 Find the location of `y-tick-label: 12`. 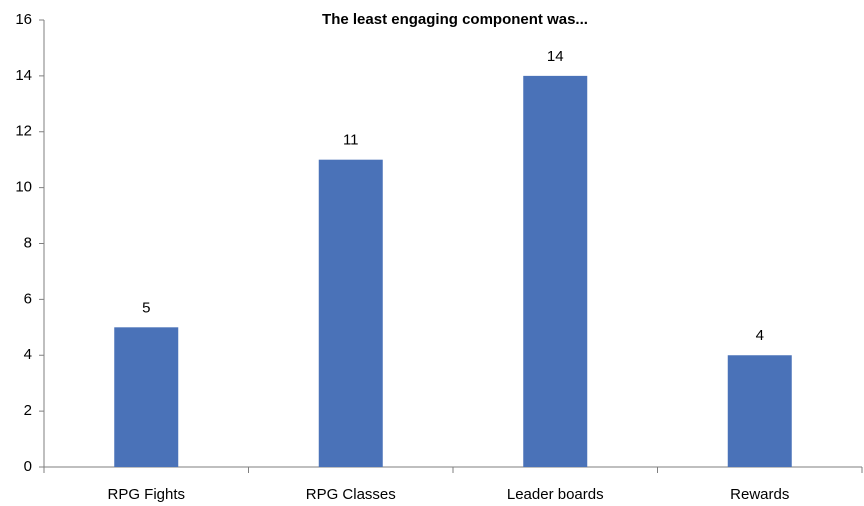

y-tick-label: 12 is located at coordinates (23, 131).